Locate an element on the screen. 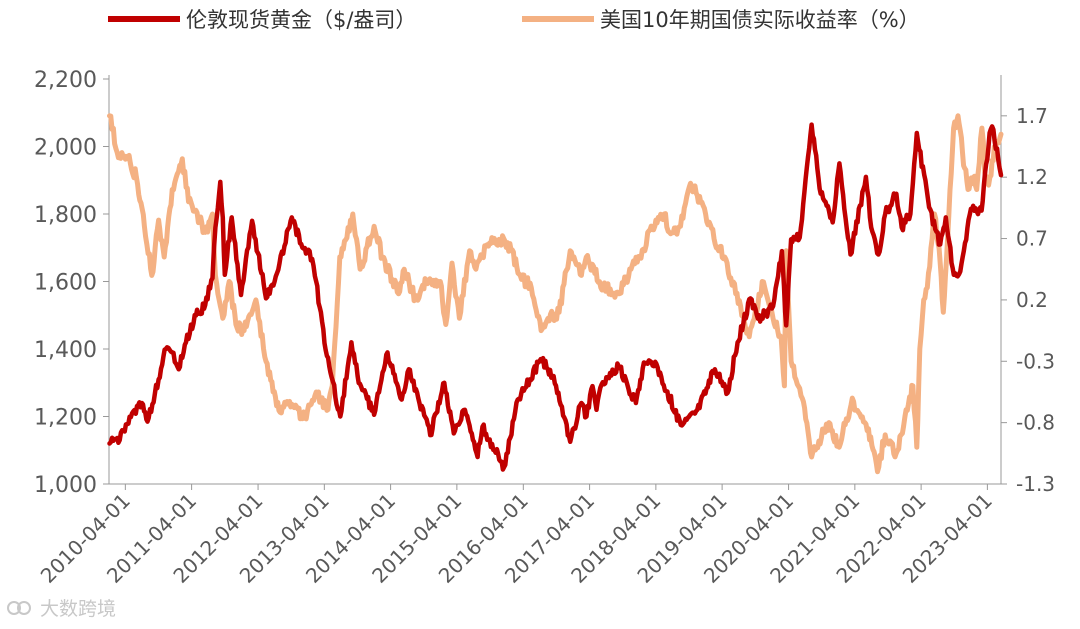  legend-item-gold: 伦敦现货黄金（$/盎司） is located at coordinates (262, 19).